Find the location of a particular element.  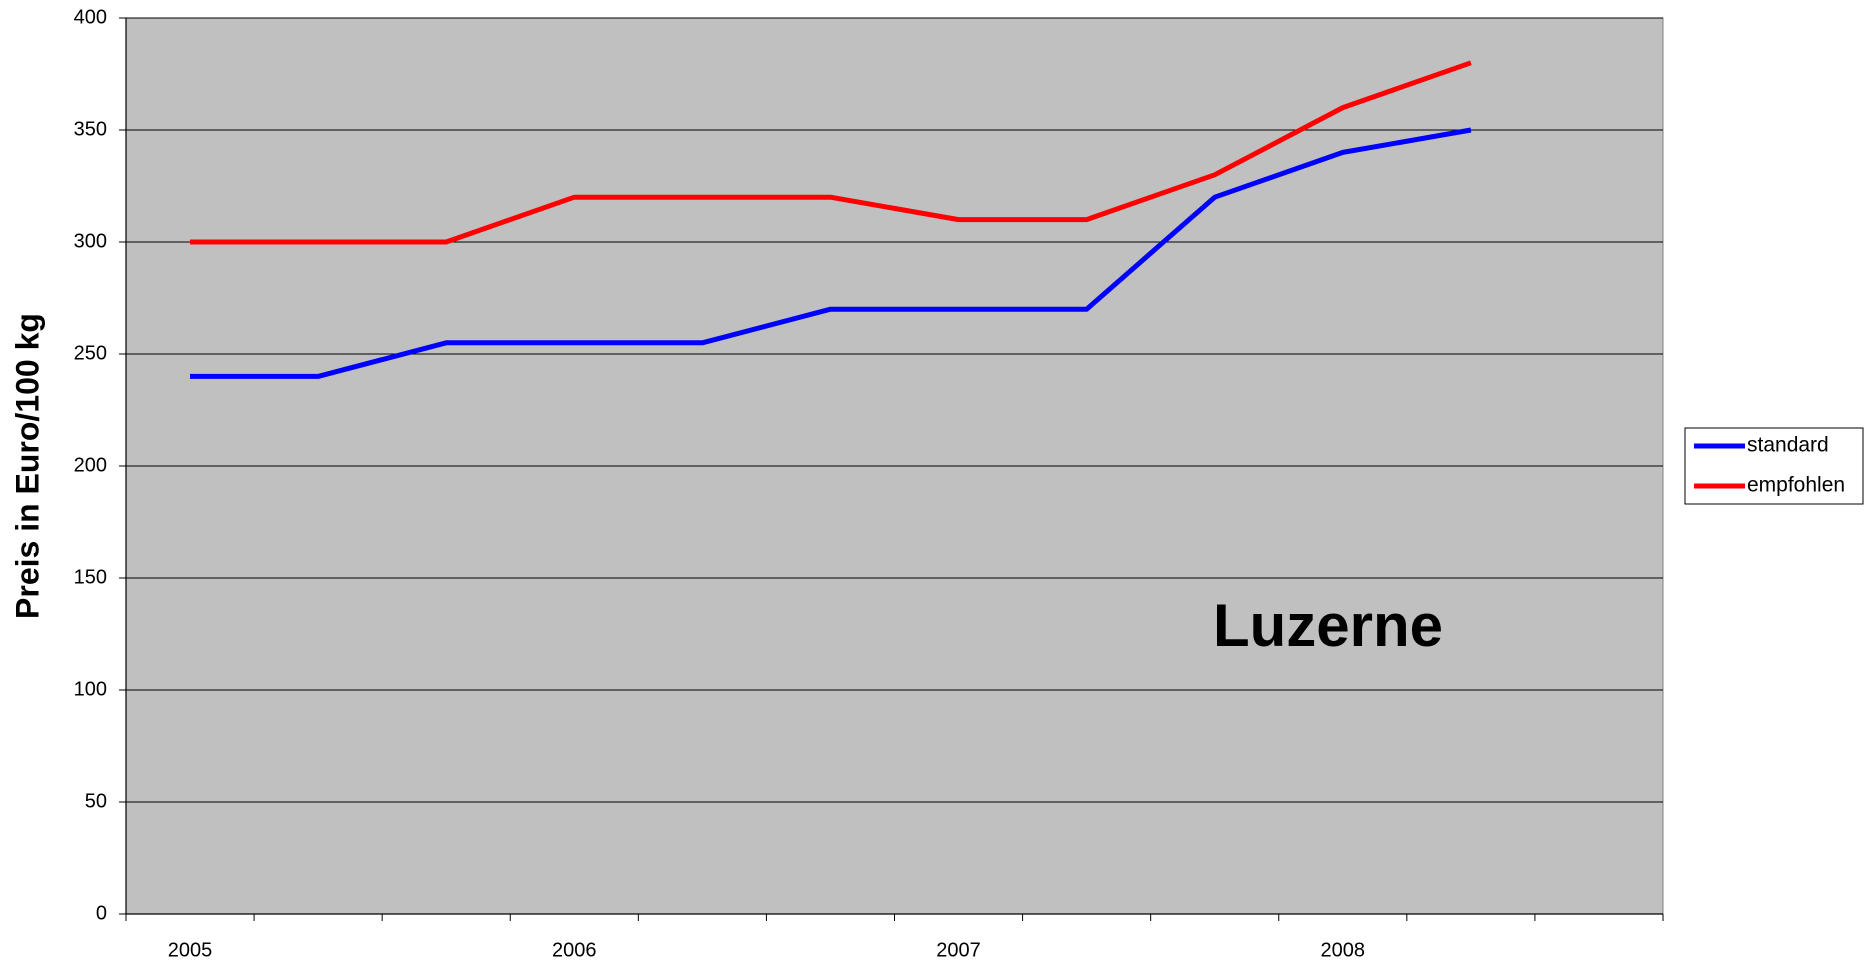

legend-label: empfohlen is located at coordinates (1796, 485).